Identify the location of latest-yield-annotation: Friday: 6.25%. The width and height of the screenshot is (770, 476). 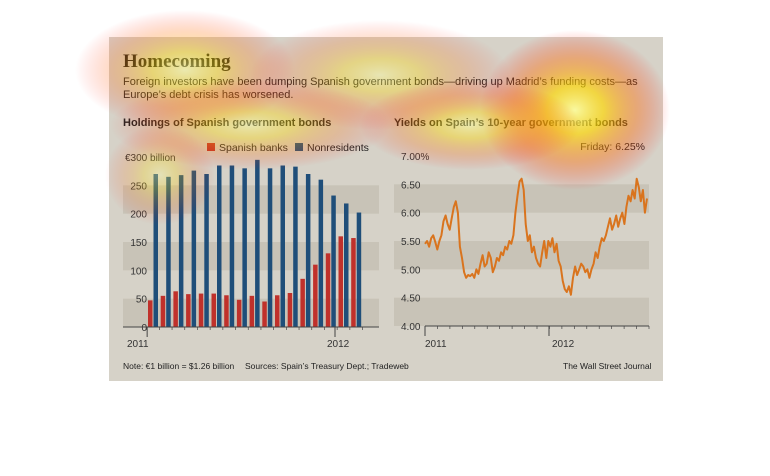
(612, 147).